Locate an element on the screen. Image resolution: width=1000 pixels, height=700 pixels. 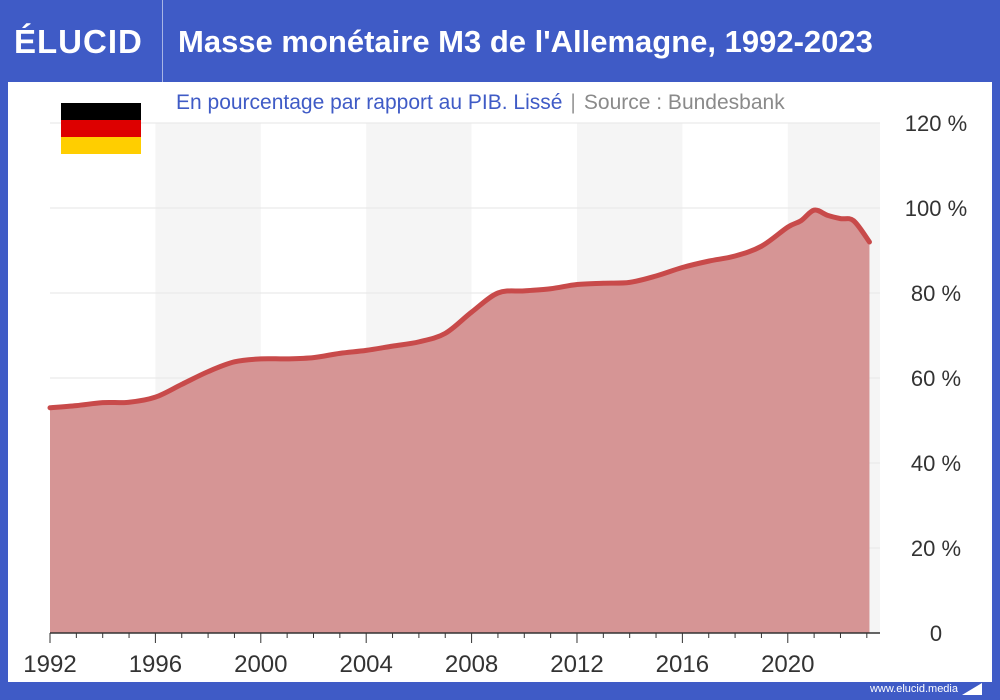
x-axis-ticks: 1992 1996 2000 2004 2008 2012 2016 2020 is located at coordinates (445, 655).